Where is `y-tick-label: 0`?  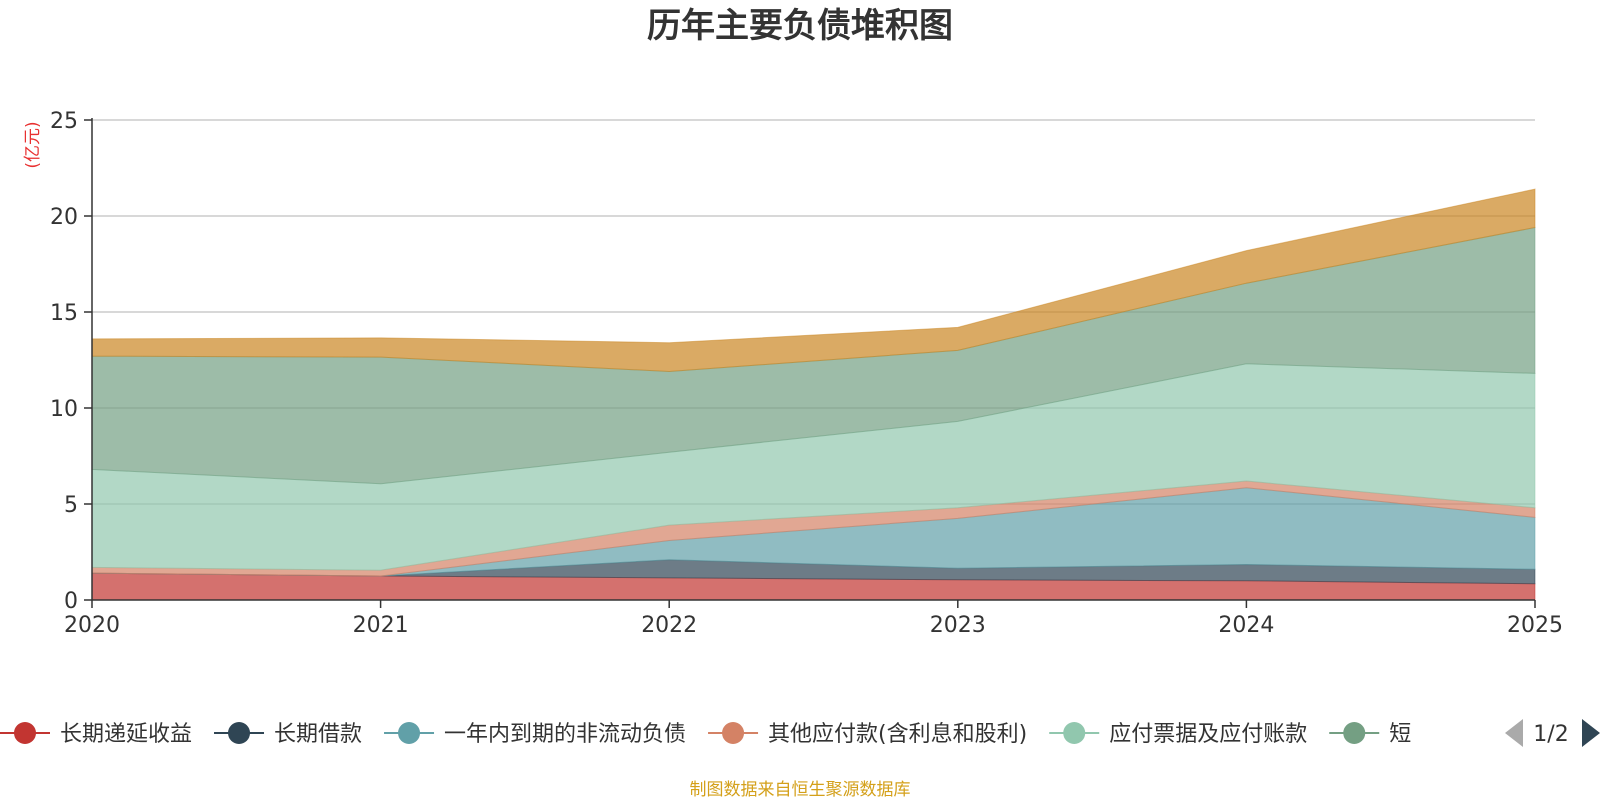 y-tick-label: 0 is located at coordinates (71, 601).